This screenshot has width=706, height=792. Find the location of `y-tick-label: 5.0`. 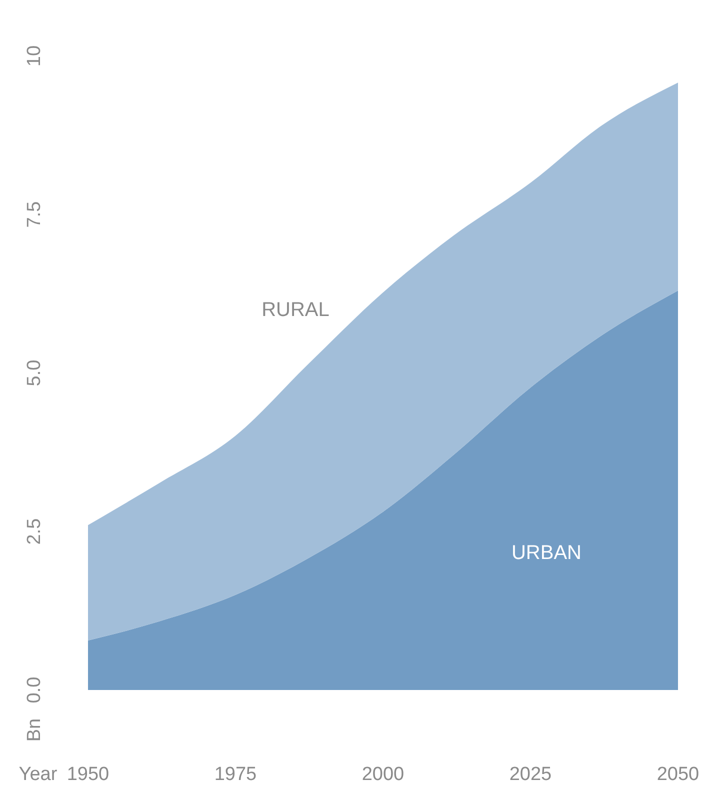

y-tick-label: 5.0 is located at coordinates (34, 373).